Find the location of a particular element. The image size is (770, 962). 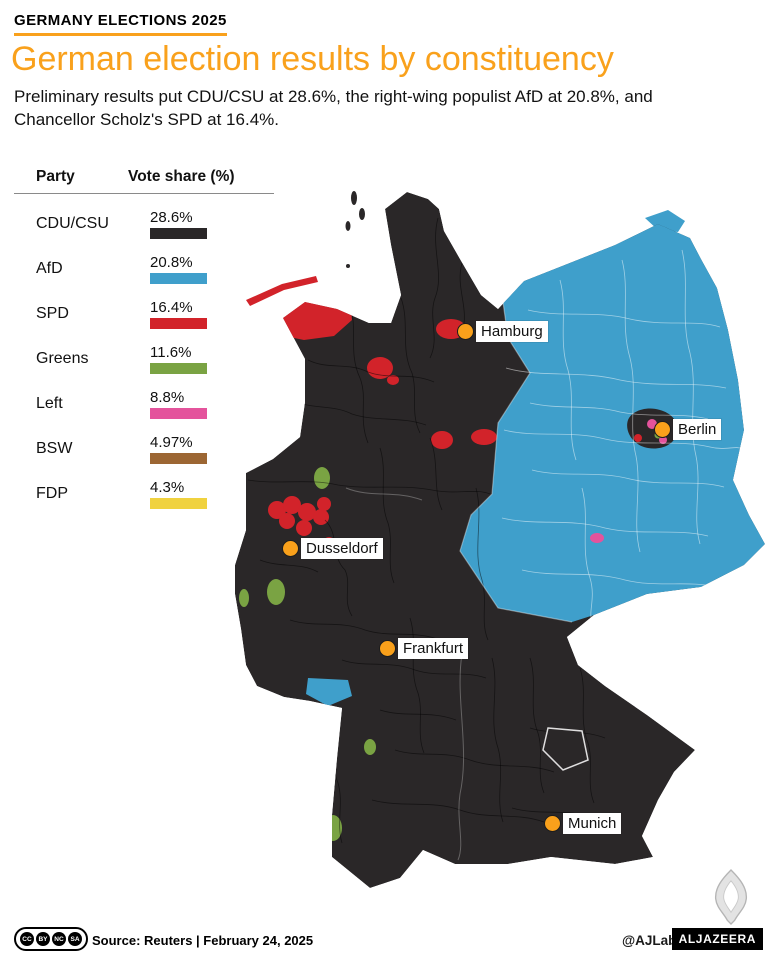

party-label: BSW is located at coordinates (54, 448).